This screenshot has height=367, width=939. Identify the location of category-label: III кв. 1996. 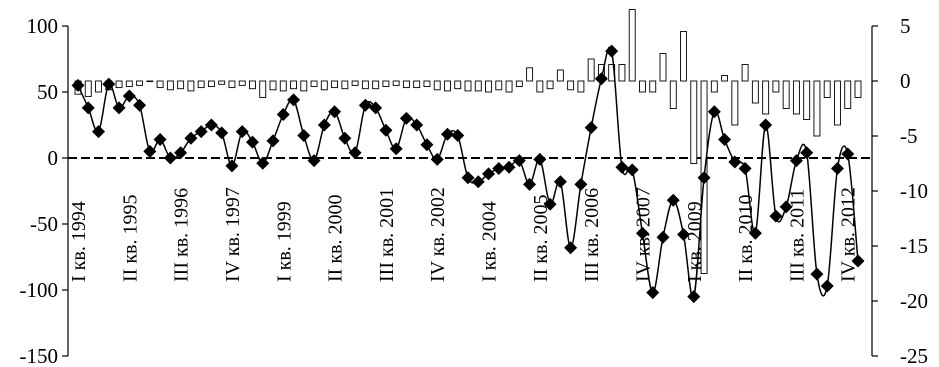
(182, 235).